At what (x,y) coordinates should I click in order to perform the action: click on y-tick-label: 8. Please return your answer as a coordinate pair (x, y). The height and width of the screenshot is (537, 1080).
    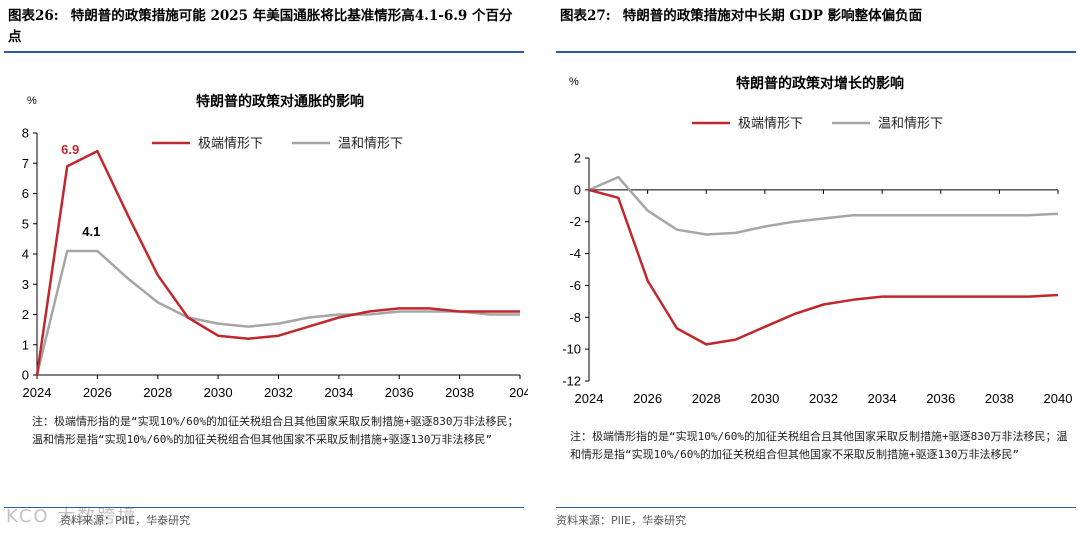
    Looking at the image, I should click on (25, 133).